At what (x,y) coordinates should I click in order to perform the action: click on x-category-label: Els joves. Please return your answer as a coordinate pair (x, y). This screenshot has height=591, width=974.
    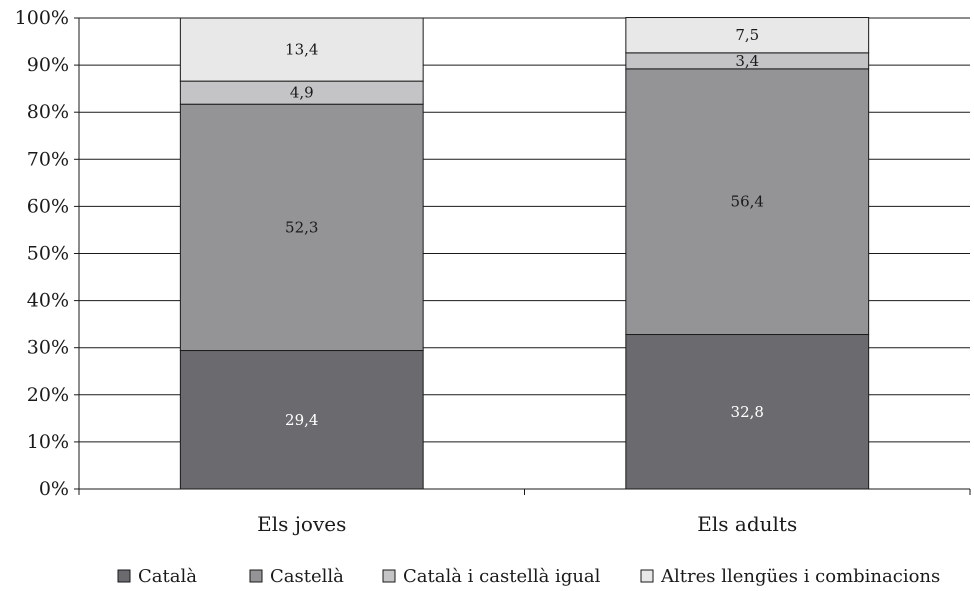
    Looking at the image, I should click on (301, 524).